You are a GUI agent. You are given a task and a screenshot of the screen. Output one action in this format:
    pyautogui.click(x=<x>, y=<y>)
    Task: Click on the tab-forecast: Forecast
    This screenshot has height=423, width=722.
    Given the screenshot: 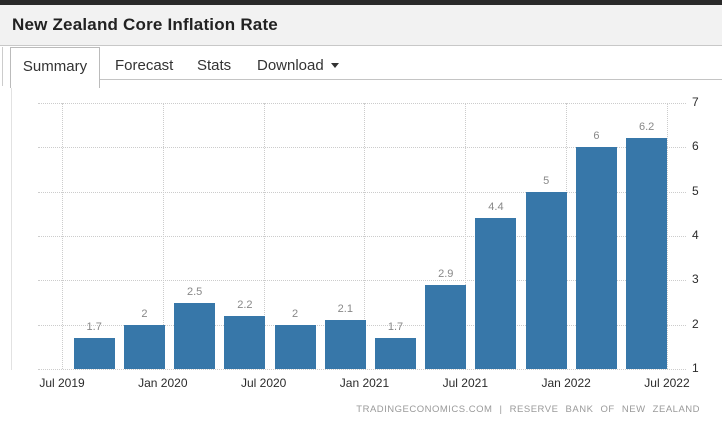 What is the action you would take?
    pyautogui.click(x=144, y=66)
    